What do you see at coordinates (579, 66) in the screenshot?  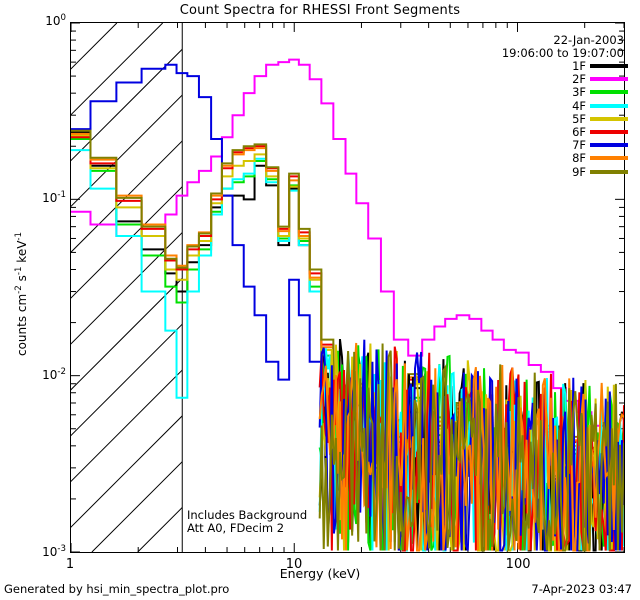 I see `legend-label-1f: 1F` at bounding box center [579, 66].